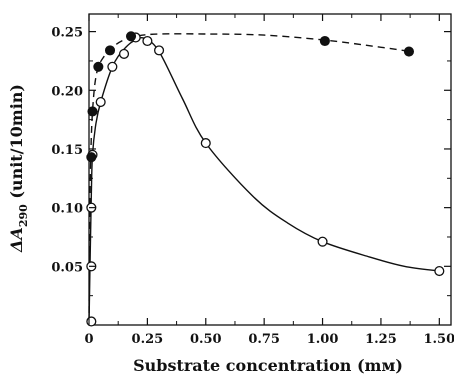  Describe the element at coordinates (148, 339) in the screenshot. I see `x-tick-label: 0.25` at that location.